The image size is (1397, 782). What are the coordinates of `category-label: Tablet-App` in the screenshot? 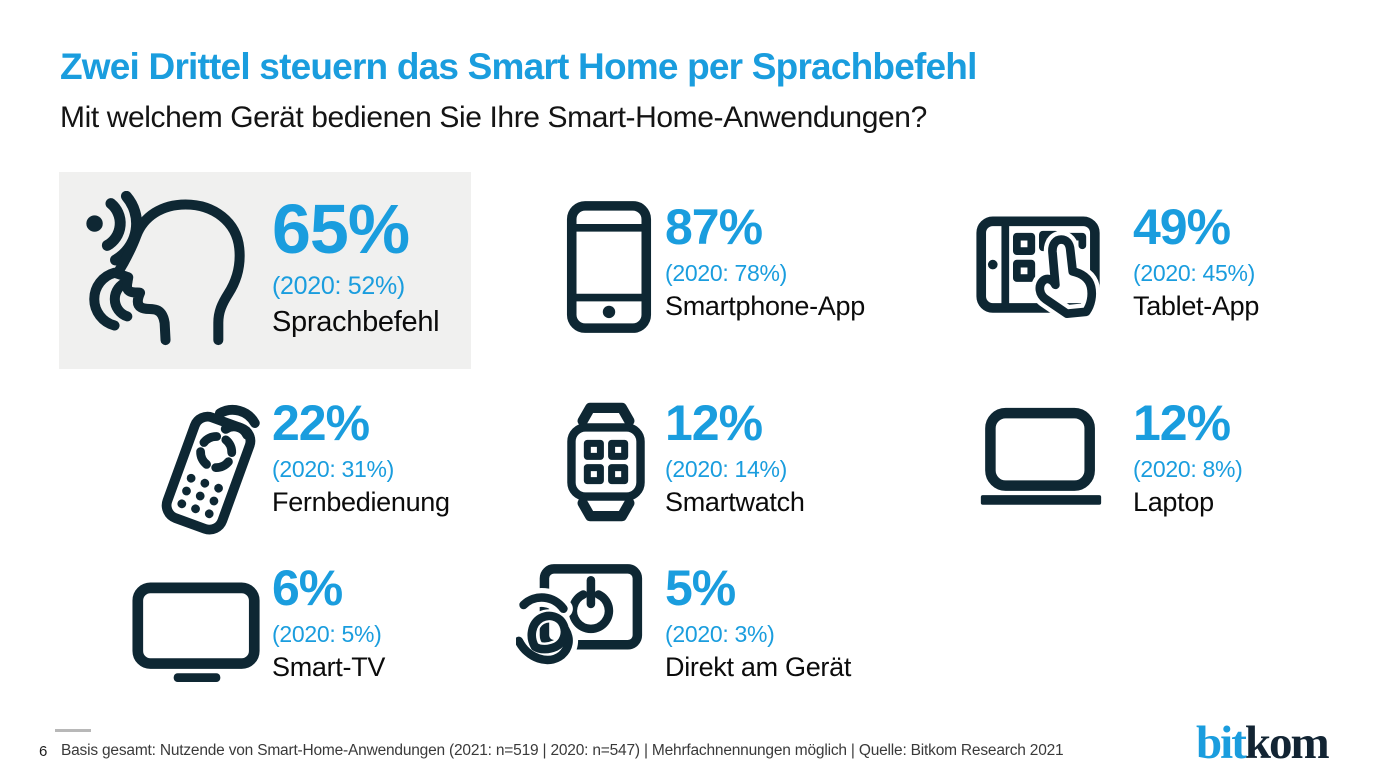 It's located at (1196, 305).